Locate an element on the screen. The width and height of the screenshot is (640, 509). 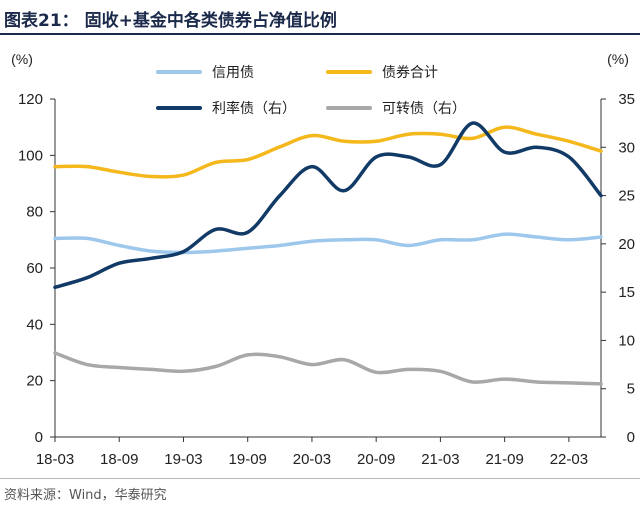
y-left-tick-label: 40 is located at coordinates (34, 324).